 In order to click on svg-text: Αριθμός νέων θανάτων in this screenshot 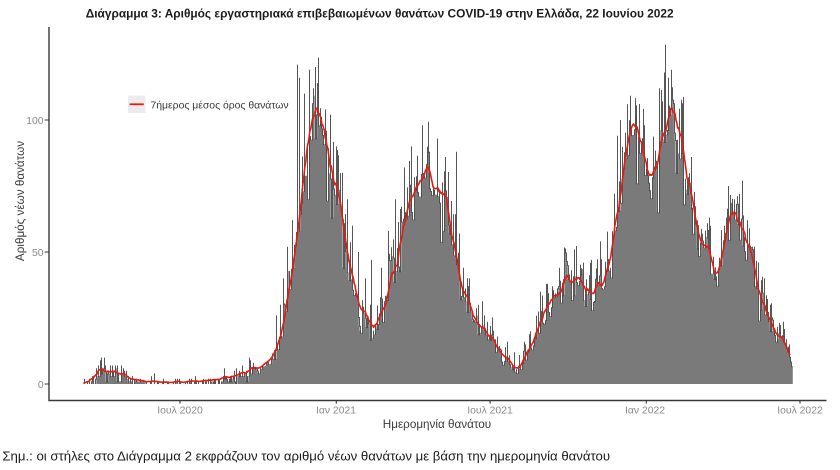, I will do `click(20, 201)`.